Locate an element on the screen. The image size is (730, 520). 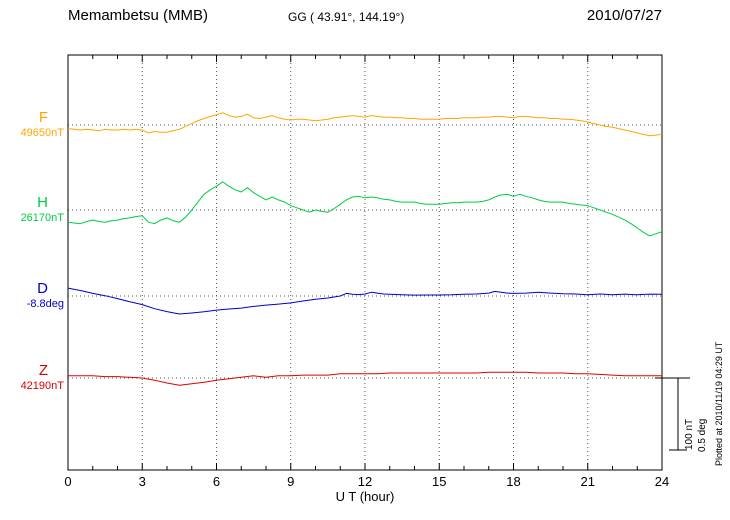
x-tick-label-6: 6 is located at coordinates (216, 481).